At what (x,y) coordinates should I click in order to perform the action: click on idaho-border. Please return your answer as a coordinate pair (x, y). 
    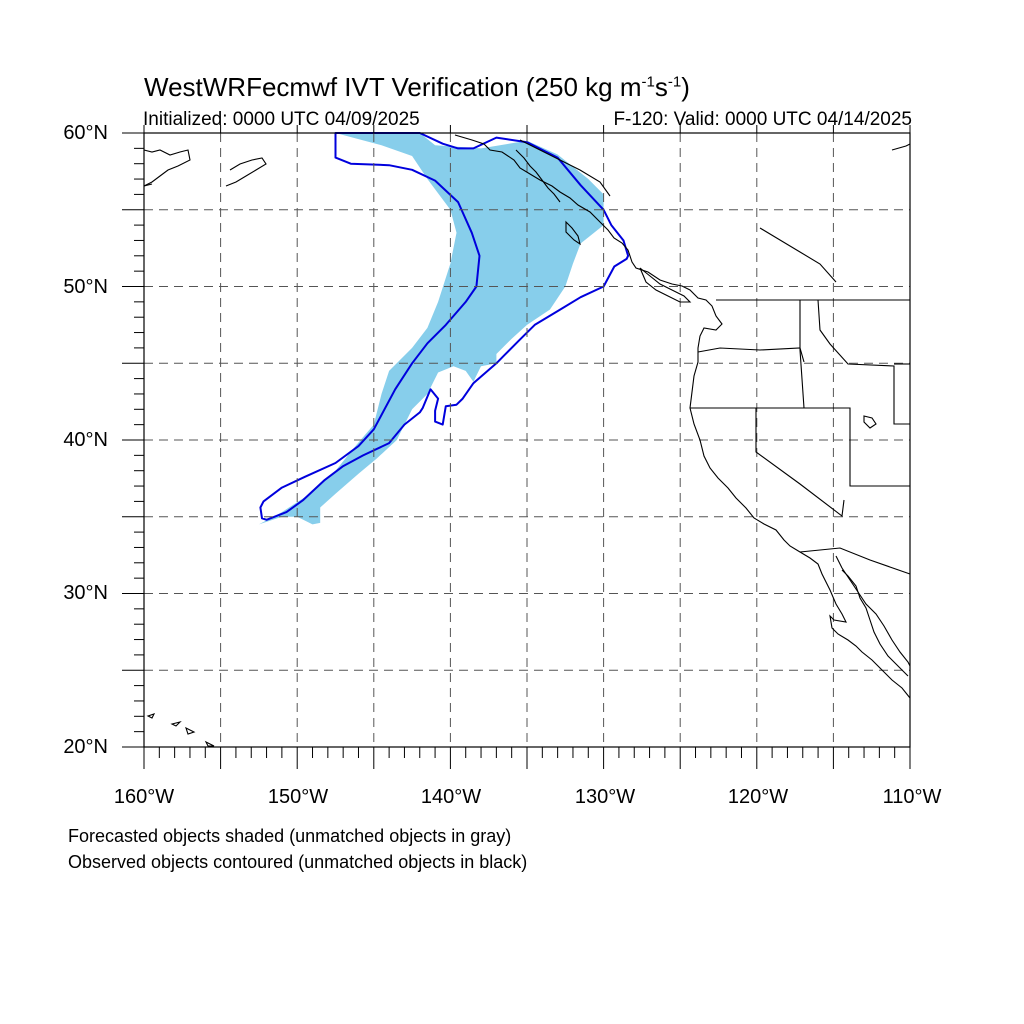
    Looking at the image, I should click on (854, 362).